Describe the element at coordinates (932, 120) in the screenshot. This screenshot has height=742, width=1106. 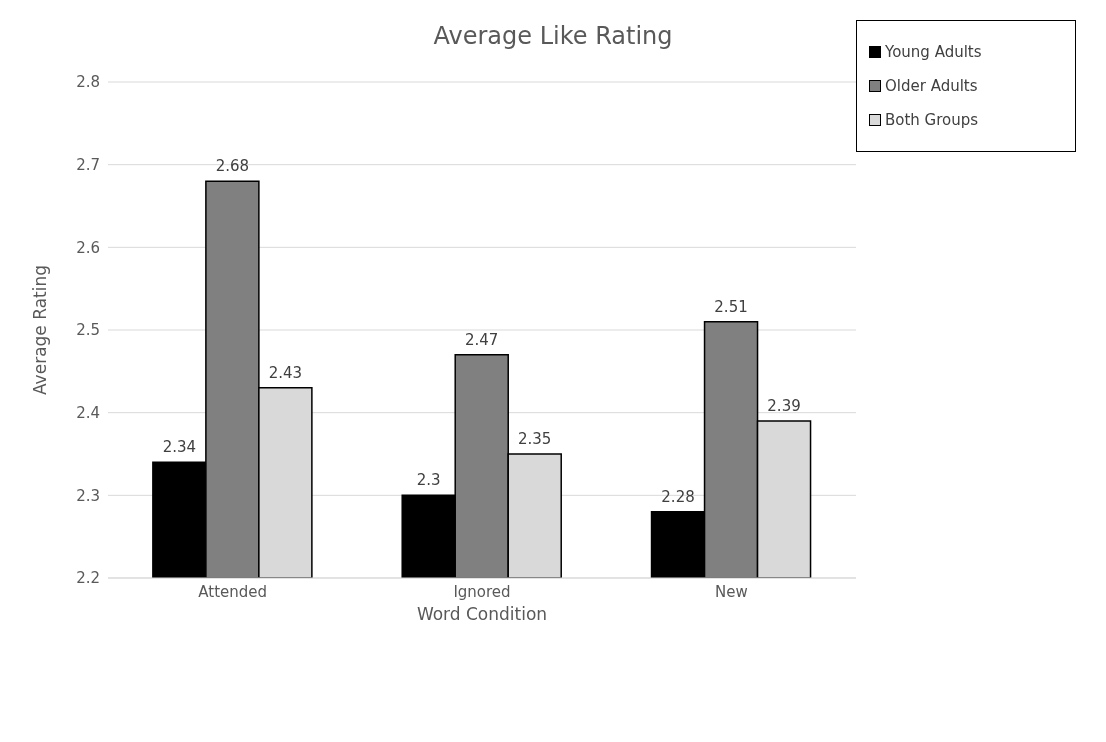
I see `legend-label: Both Groups` at that location.